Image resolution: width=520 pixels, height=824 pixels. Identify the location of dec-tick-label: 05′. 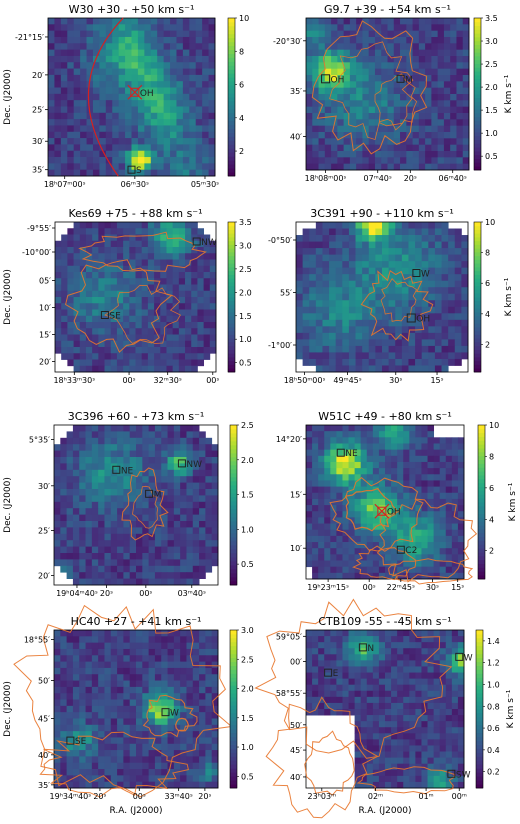
(45, 281).